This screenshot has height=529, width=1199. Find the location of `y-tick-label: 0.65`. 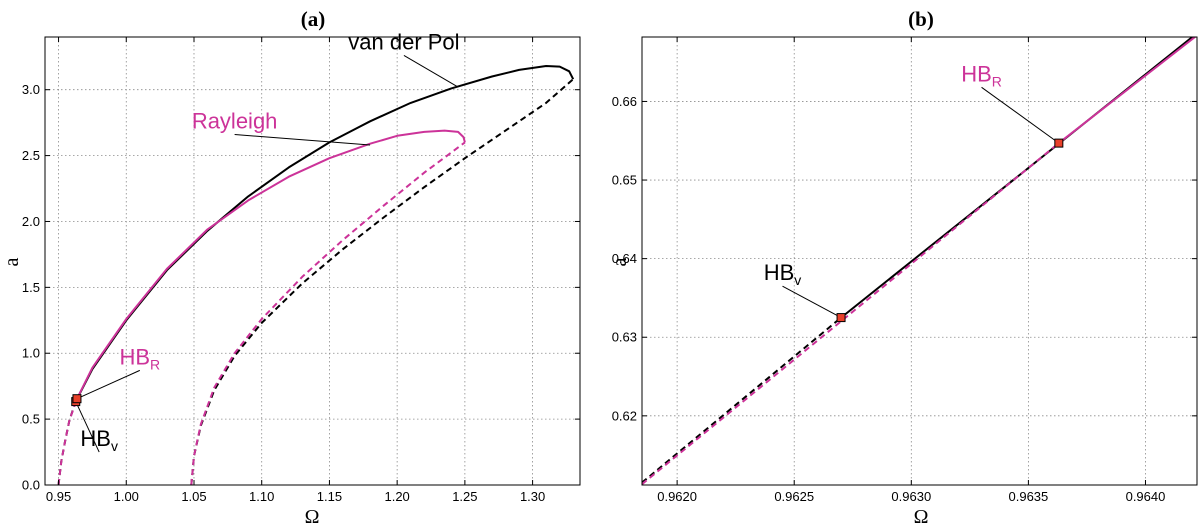

y-tick-label: 0.65 is located at coordinates (624, 180).